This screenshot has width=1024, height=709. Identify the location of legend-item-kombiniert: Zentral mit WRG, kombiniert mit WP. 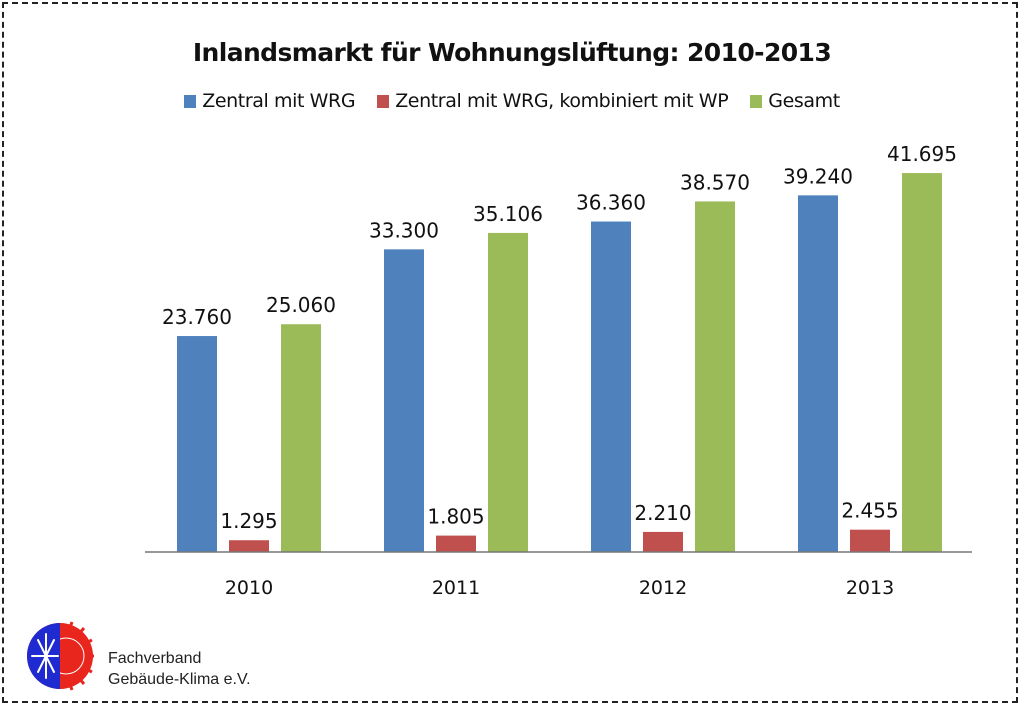
(553, 101).